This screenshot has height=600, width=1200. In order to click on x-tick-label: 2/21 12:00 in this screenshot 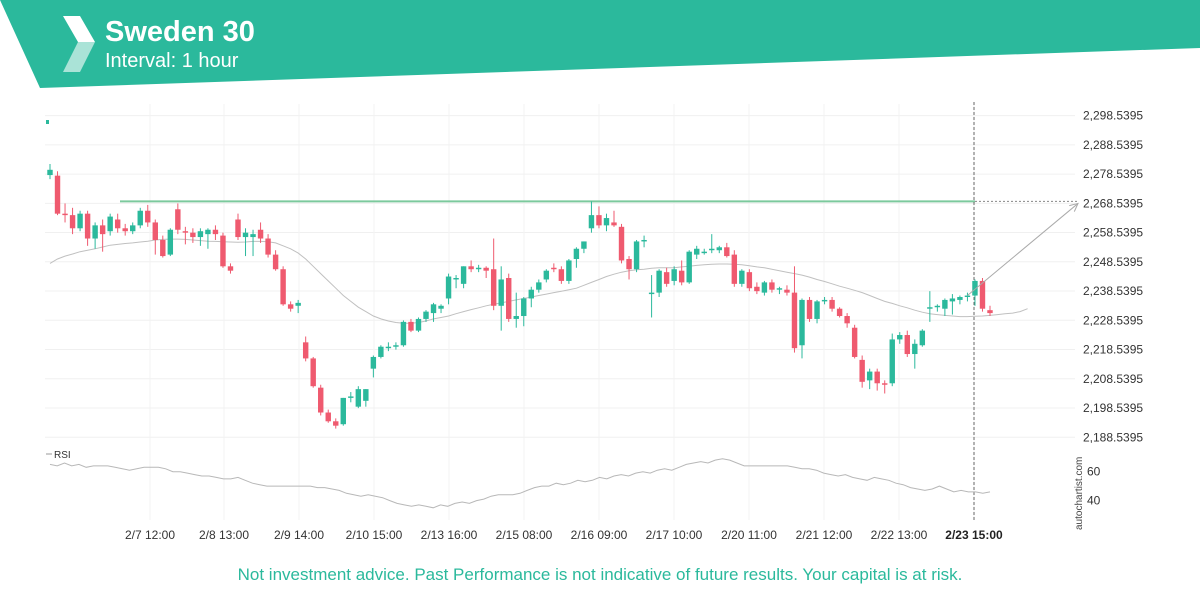, I will do `click(824, 535)`.